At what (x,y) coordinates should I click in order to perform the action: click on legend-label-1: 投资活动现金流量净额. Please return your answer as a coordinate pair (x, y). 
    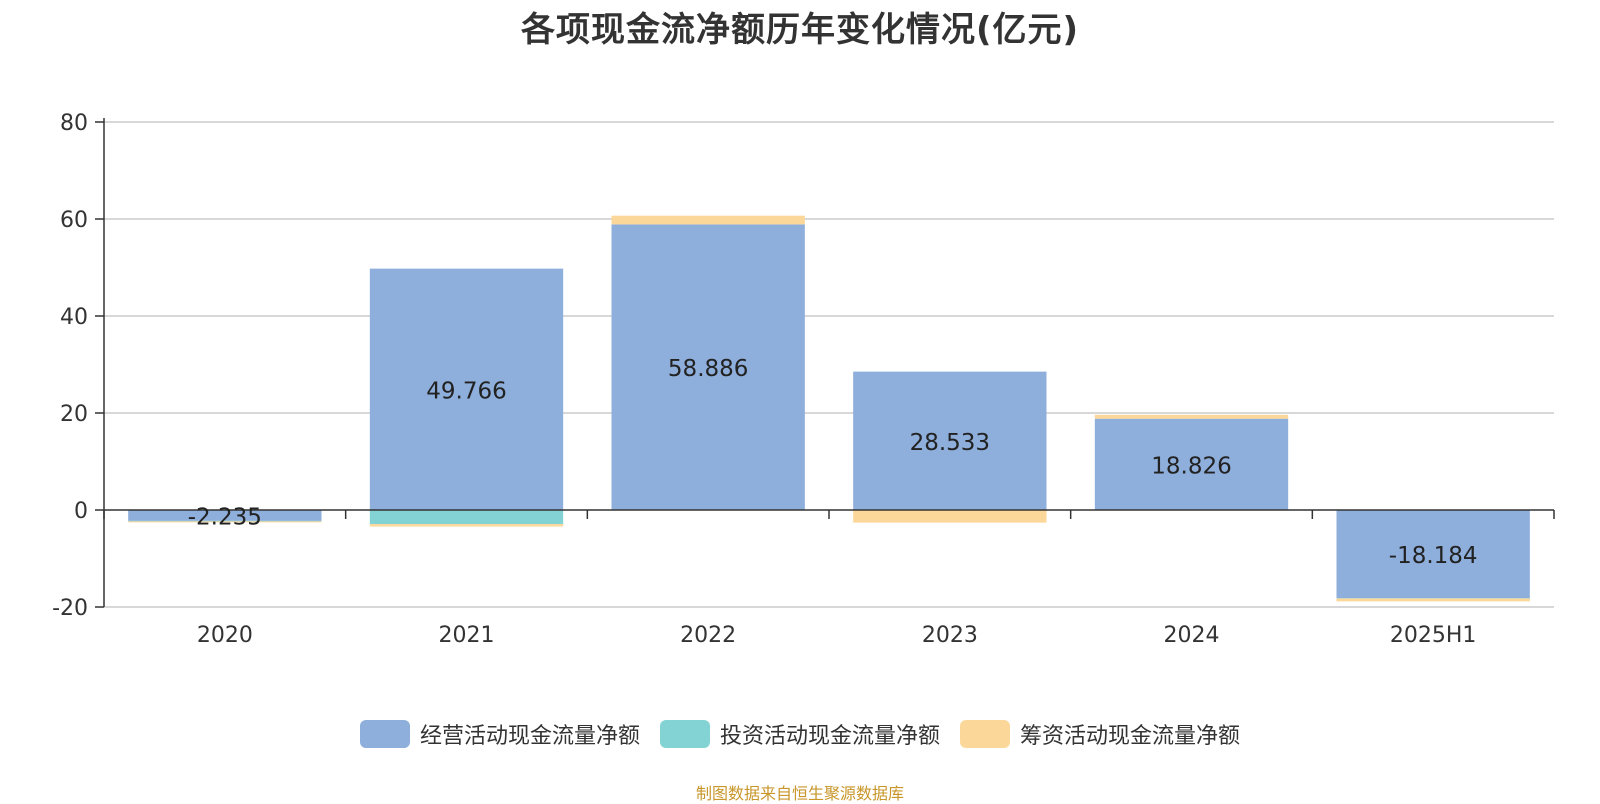
    Looking at the image, I should click on (829, 736).